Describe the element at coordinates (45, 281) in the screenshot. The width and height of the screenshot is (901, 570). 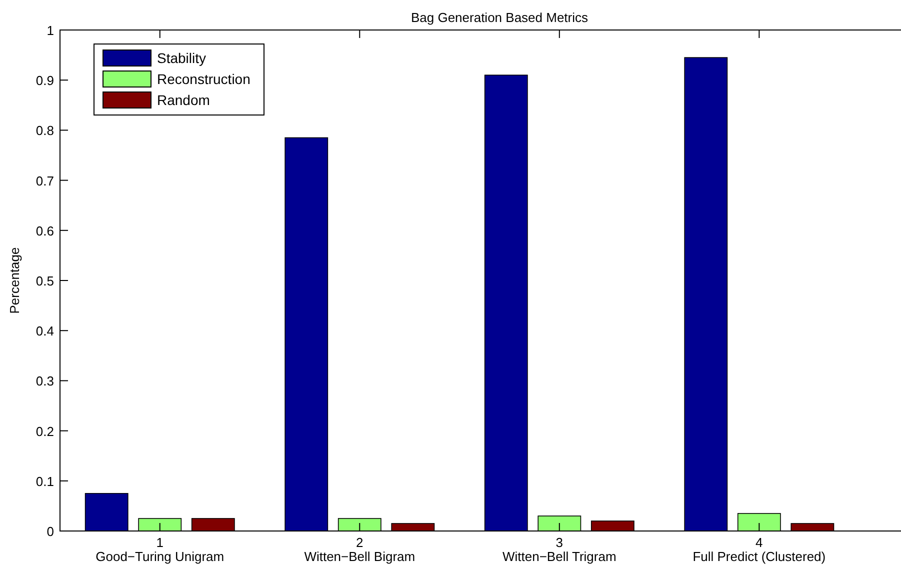
I see `y-tick-label: 0.5` at that location.